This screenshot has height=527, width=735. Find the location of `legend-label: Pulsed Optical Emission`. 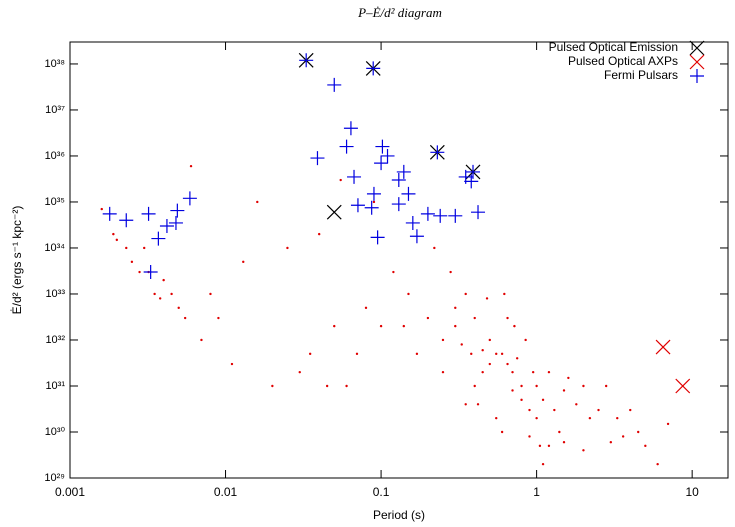

legend-label: Pulsed Optical Emission is located at coordinates (613, 47).